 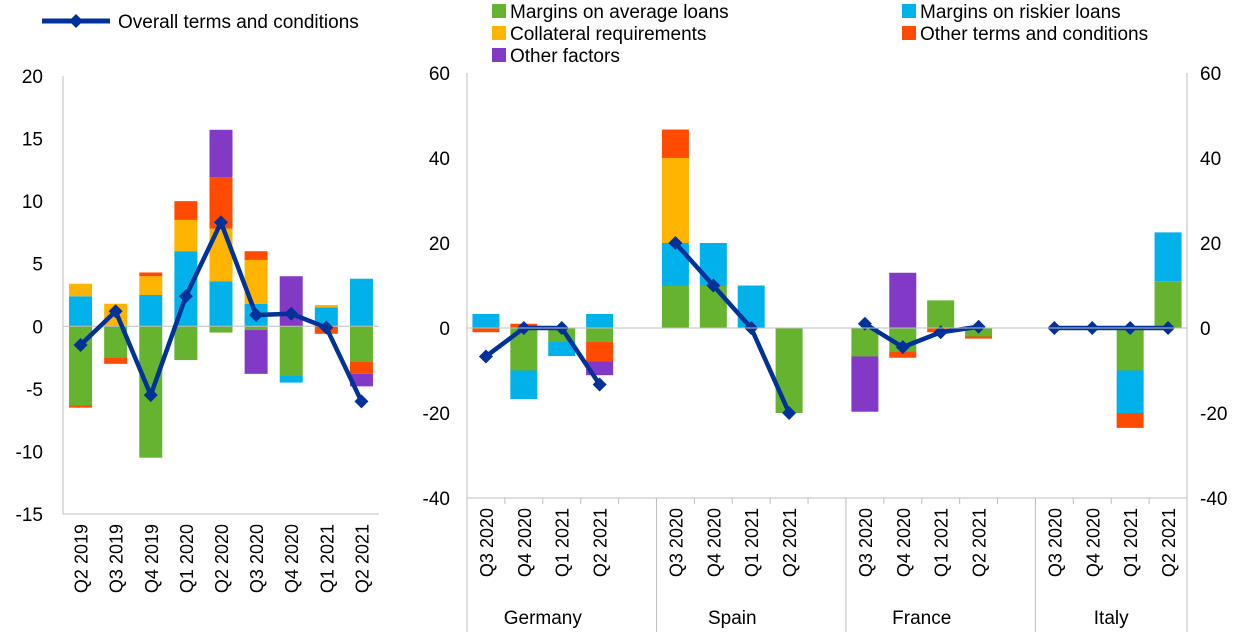 I want to click on legend-swatch-collateral-requirements, so click(x=499, y=33).